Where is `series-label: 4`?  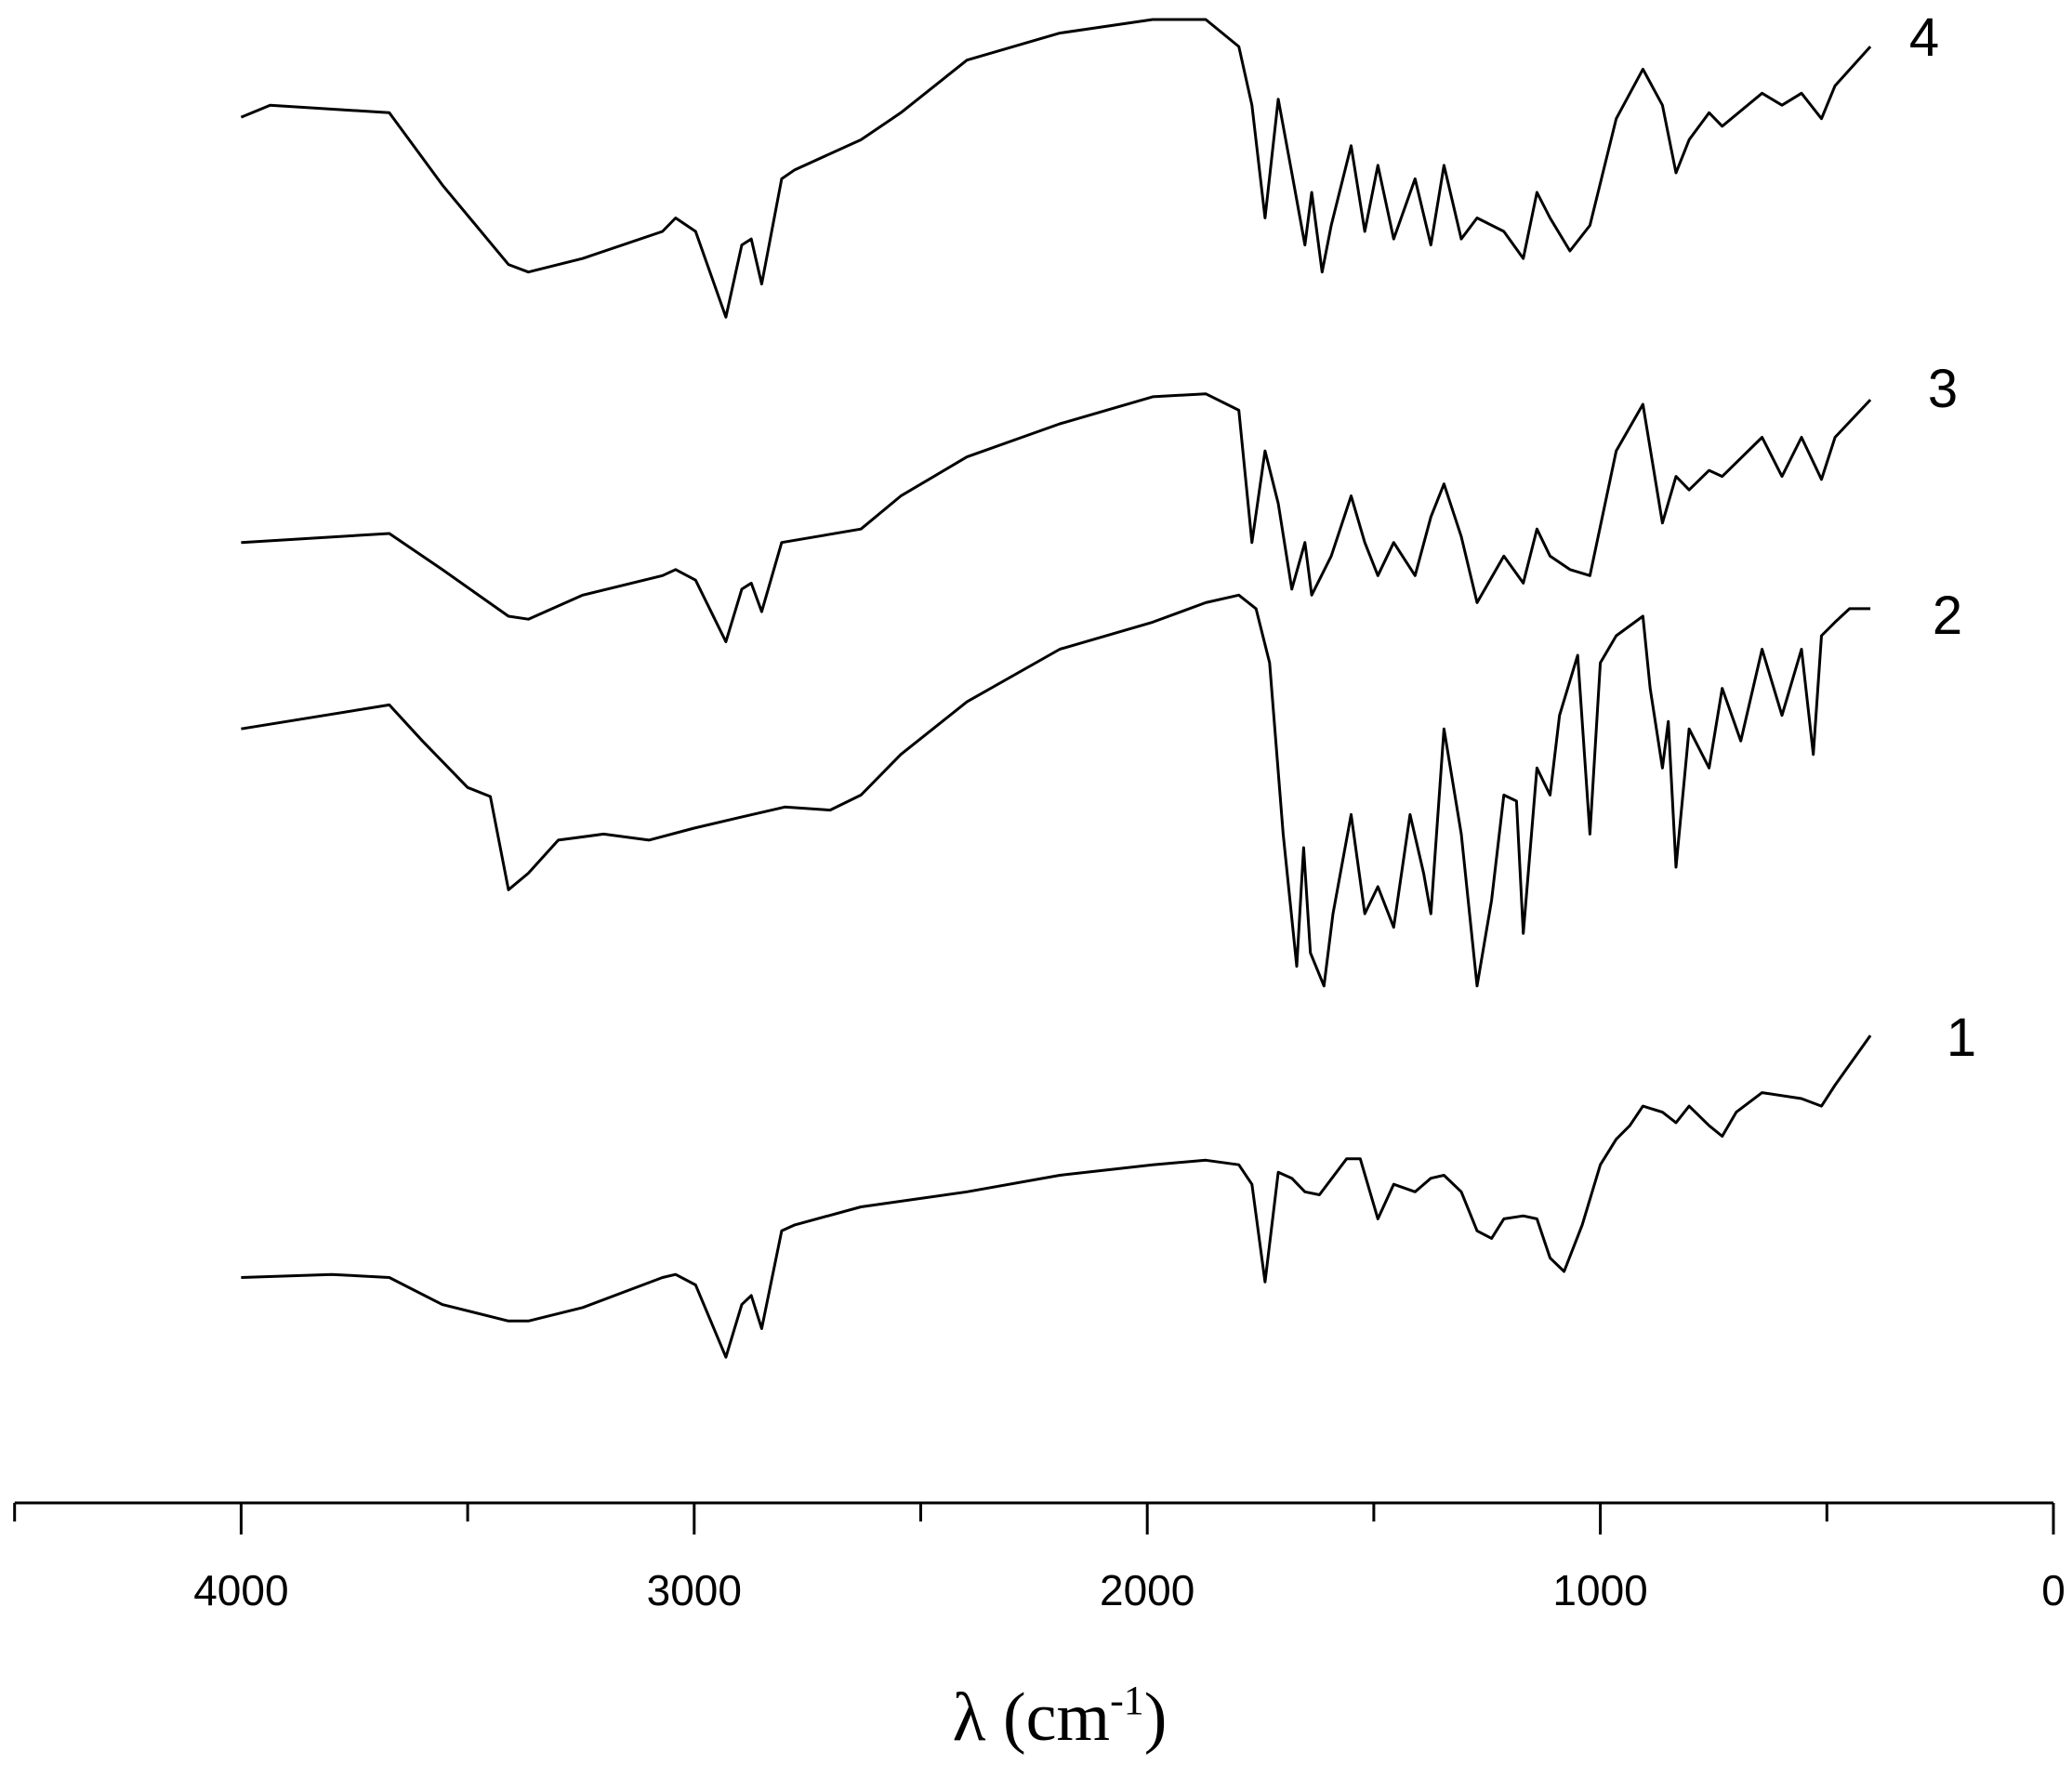 series-label: 4 is located at coordinates (1924, 38).